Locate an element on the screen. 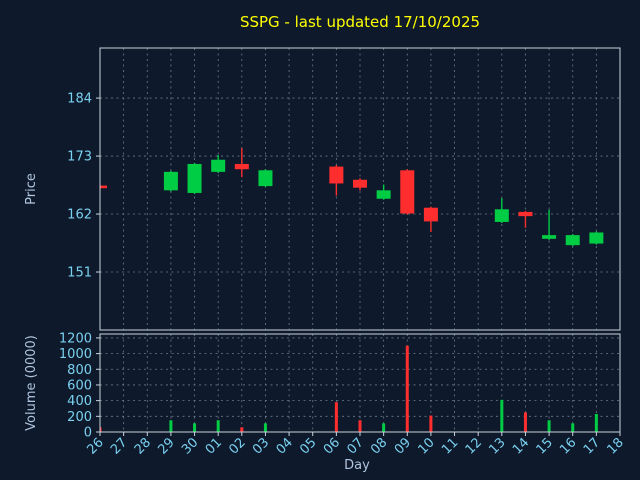  x-axis-label: Day is located at coordinates (357, 465).